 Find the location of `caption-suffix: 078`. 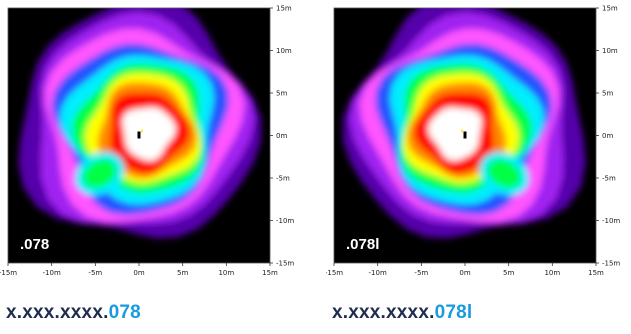

caption-suffix: 078 is located at coordinates (124, 312).